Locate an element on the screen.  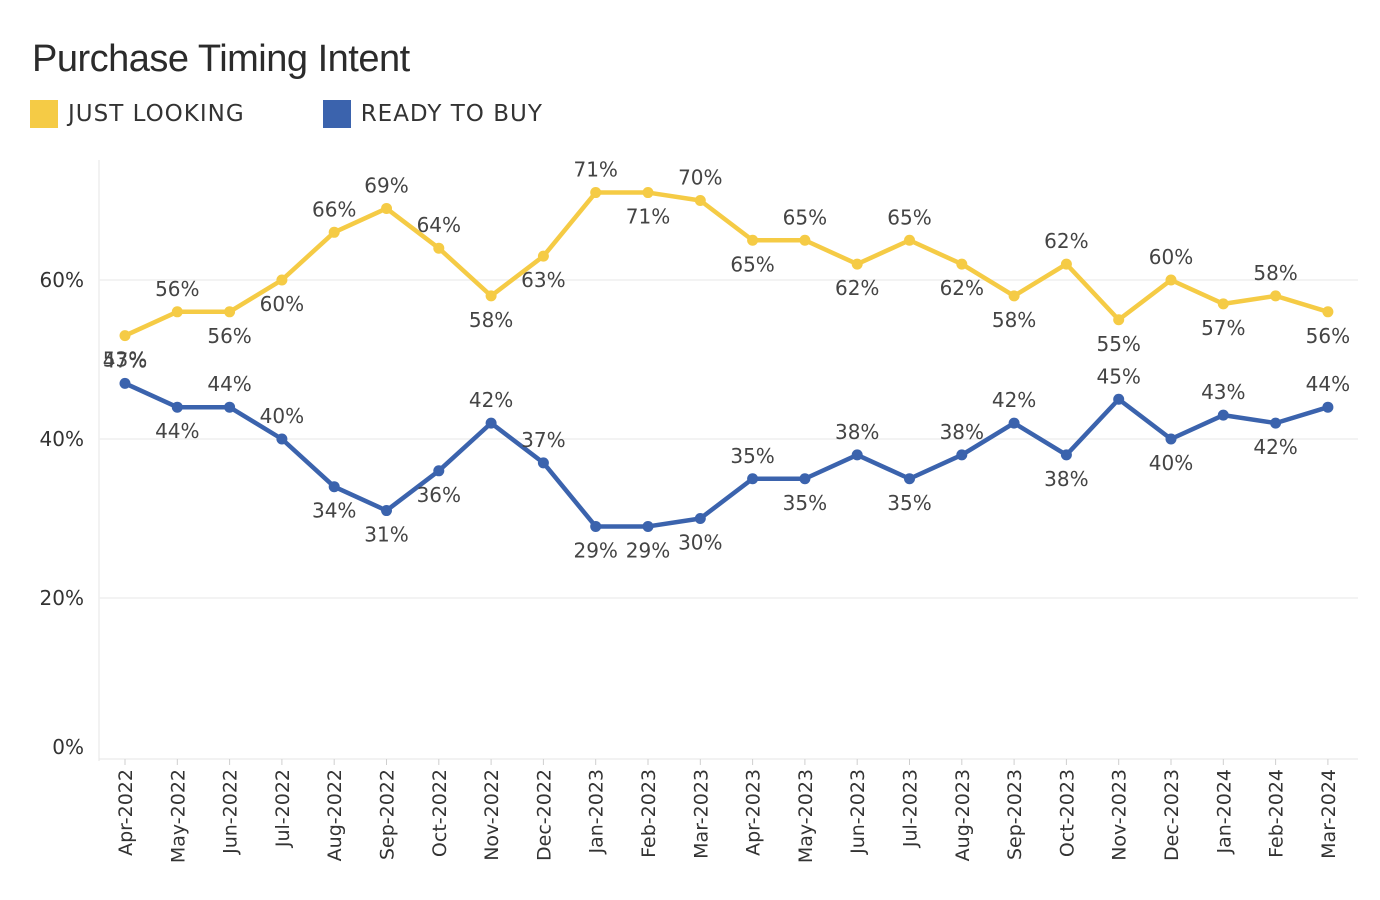
x-tick-label: Jul-2023 is located at coordinates (911, 808).